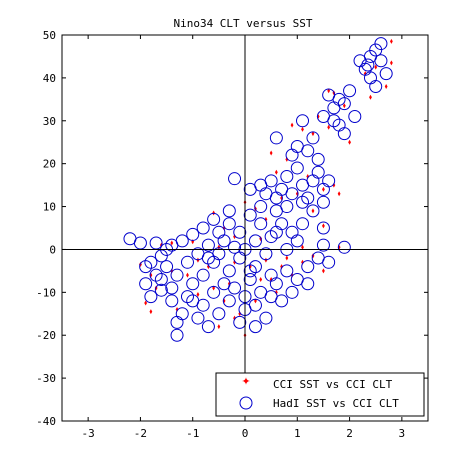  What do you see at coordinates (245, 433) in the screenshot?
I see `x-tick-label: 0` at bounding box center [245, 433].